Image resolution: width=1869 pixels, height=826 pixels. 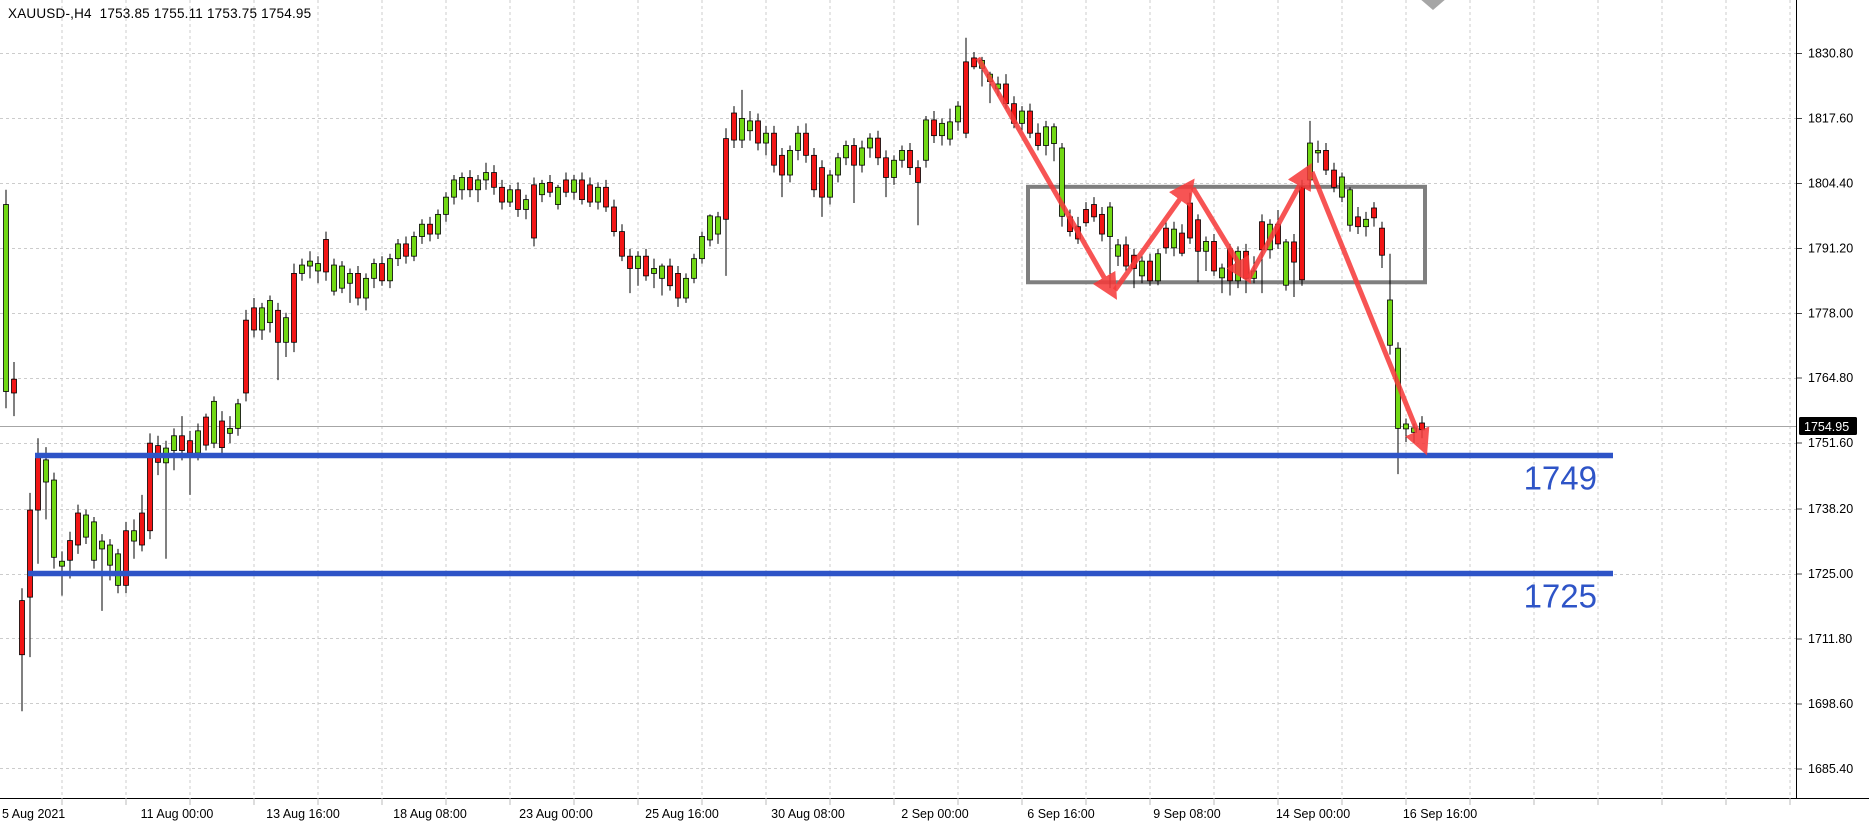 What do you see at coordinates (682, 814) in the screenshot?
I see `time-tick-label: 25 Aug 16:00` at bounding box center [682, 814].